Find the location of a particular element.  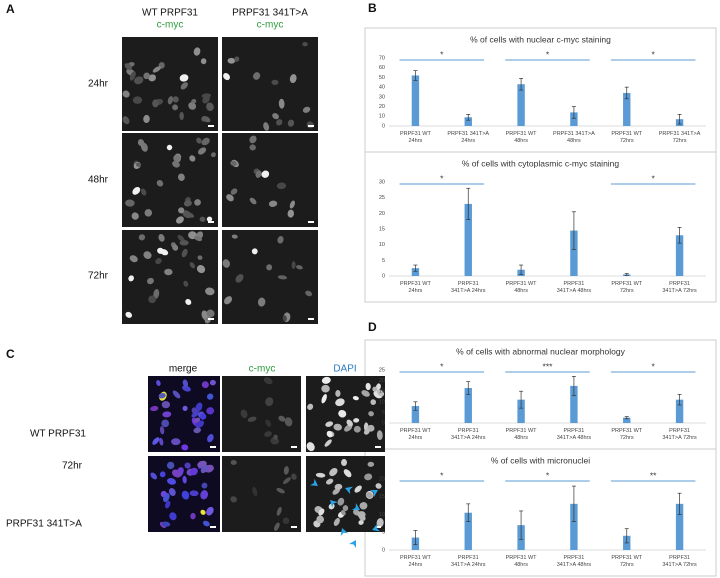

chart-title: % of cells with micronuclei is located at coordinates (540, 460).